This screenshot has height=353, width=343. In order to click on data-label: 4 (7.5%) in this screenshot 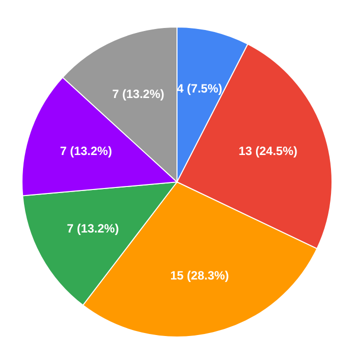, I will do `click(199, 89)`.